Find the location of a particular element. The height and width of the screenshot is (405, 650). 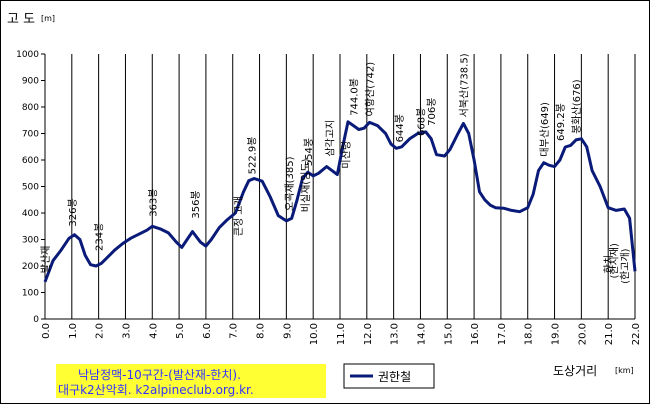

legend-label: 권한철 is located at coordinates (394, 377).